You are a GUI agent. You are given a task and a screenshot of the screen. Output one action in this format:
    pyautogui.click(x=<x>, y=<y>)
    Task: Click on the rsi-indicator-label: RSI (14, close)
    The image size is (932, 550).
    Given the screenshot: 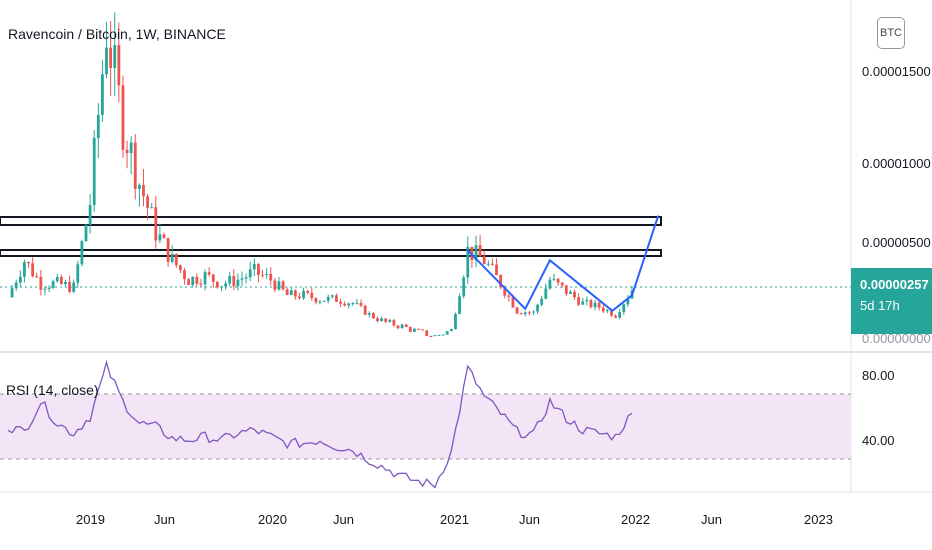 What is the action you would take?
    pyautogui.click(x=52, y=390)
    